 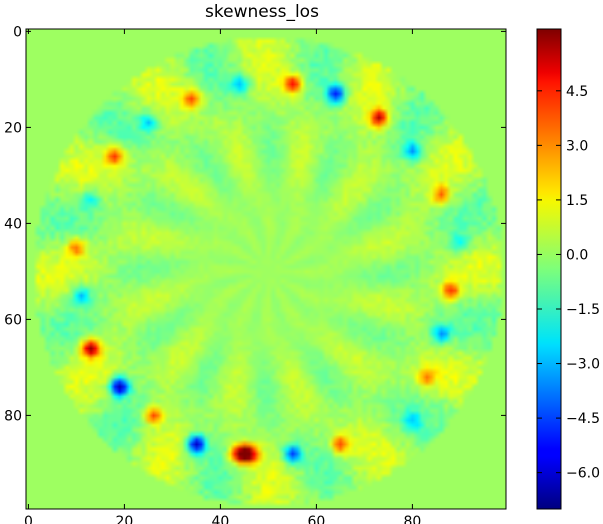 I want to click on y-tick-label: 0, so click(x=17, y=32).